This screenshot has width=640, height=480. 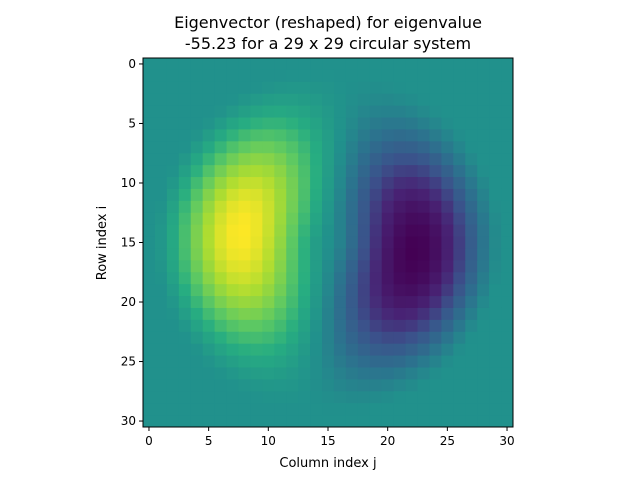 I want to click on y-tick-label: 5, so click(x=132, y=123).